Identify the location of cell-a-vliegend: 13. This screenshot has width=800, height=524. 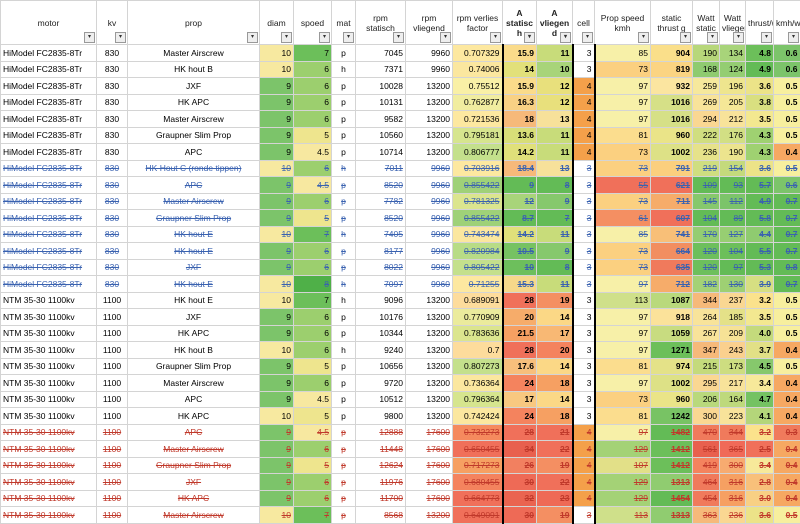
(555, 168).